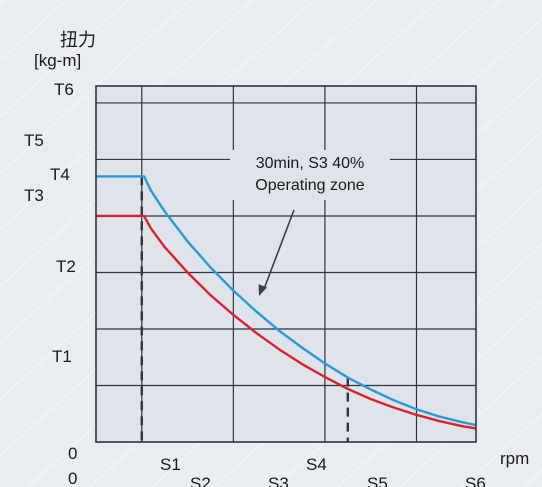 The width and height of the screenshot is (542, 487). What do you see at coordinates (34, 195) in the screenshot?
I see `y-tick-t3: T3` at bounding box center [34, 195].